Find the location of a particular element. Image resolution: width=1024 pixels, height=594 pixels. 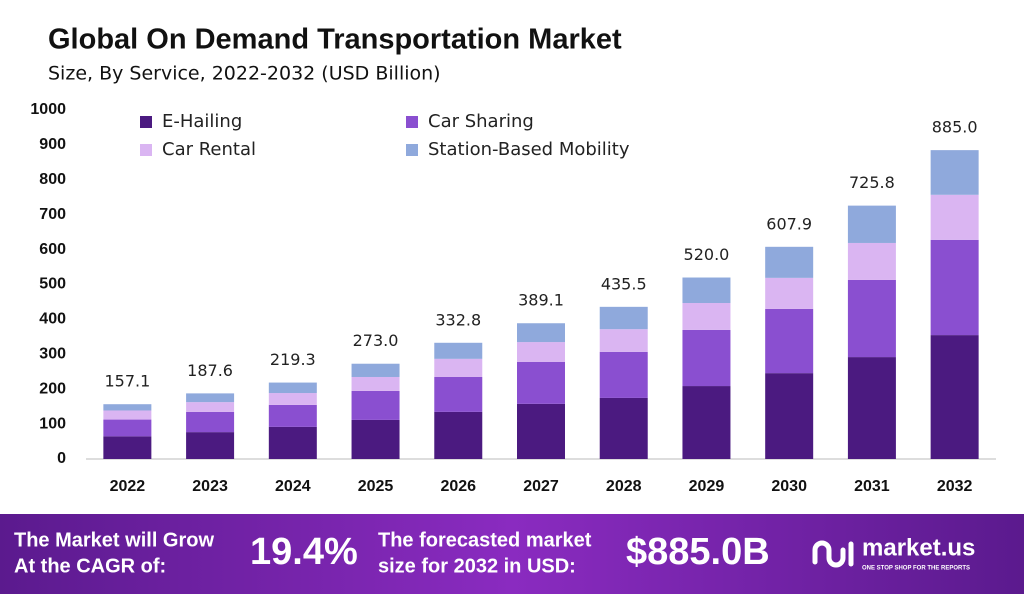

y-tick-label: 0 is located at coordinates (61, 458).